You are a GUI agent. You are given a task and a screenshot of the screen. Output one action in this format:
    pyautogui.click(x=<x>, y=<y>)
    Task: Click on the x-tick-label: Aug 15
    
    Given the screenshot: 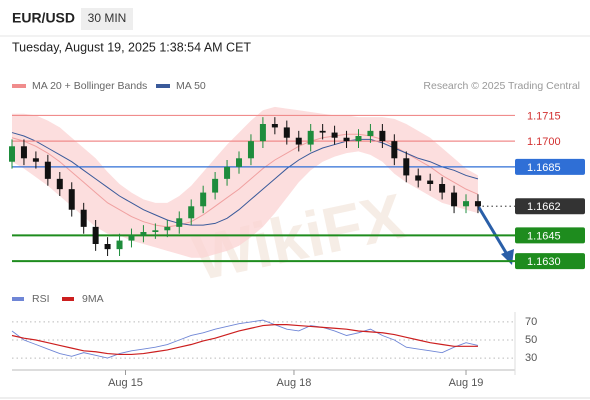 What is the action you would take?
    pyautogui.click(x=125, y=383)
    